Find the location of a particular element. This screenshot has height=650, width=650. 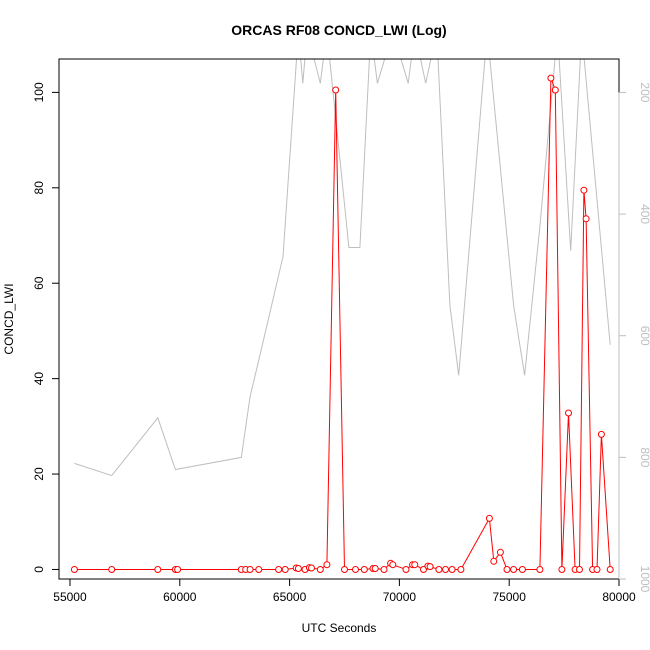

x-tick-label: 65000 is located at coordinates (290, 597).